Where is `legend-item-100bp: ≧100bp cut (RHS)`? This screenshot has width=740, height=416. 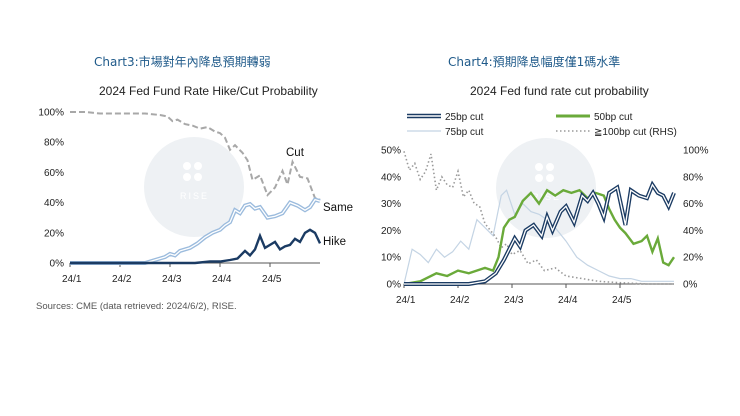 legend-item-100bp: ≧100bp cut (RHS) is located at coordinates (616, 132).